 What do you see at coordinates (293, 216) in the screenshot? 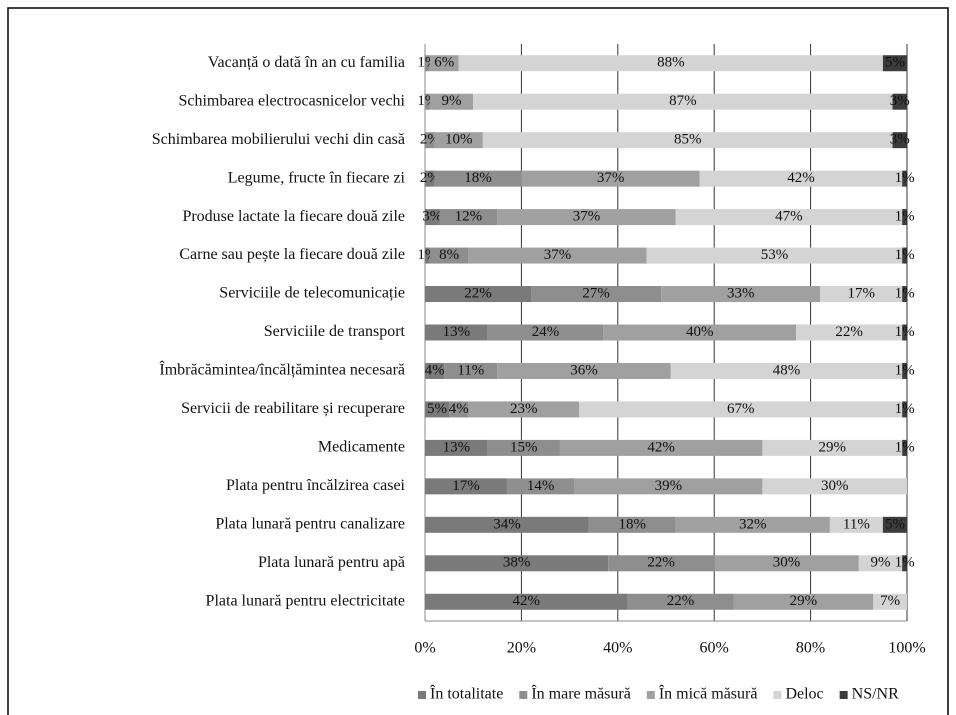
I see `y-tick-label: Produse lactate la fiecare două zile` at bounding box center [293, 216].